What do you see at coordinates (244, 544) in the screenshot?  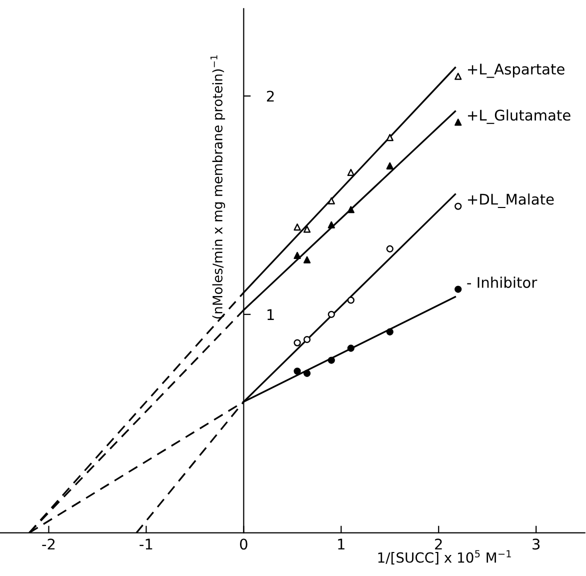 I see `x-tick-label: 0` at bounding box center [244, 544].